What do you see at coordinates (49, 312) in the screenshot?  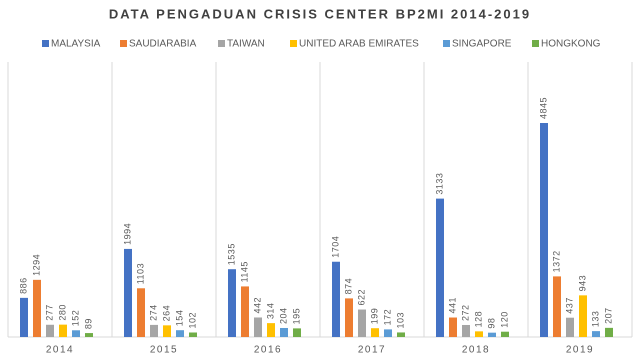 I see `value-label: 277` at bounding box center [49, 312].